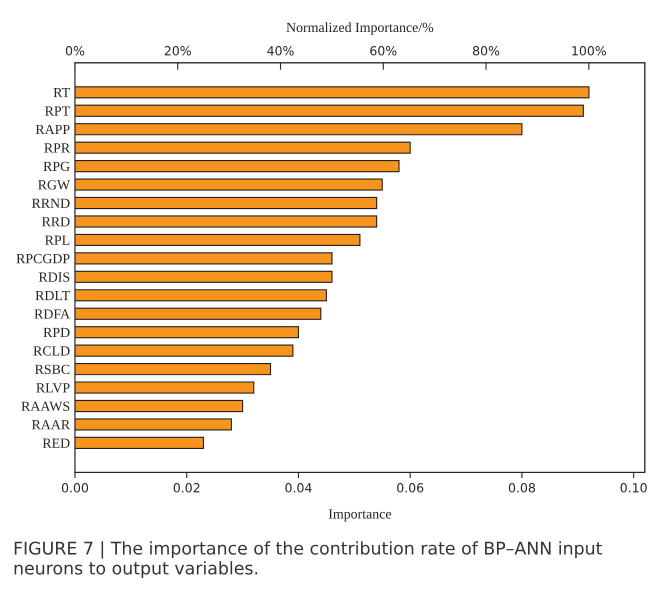 The width and height of the screenshot is (652, 598). I want to click on y-tick-label: RPL, so click(57, 240).